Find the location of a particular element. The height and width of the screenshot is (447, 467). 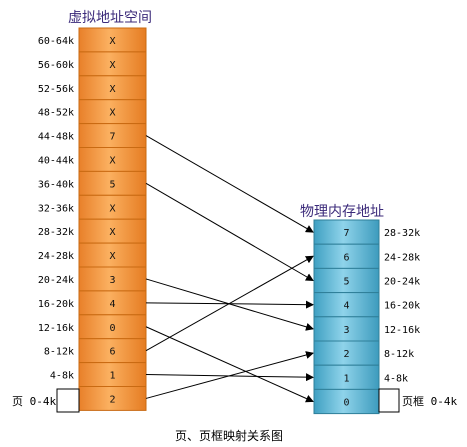

virtual-page-range-label: 20-24k is located at coordinates (56, 280).